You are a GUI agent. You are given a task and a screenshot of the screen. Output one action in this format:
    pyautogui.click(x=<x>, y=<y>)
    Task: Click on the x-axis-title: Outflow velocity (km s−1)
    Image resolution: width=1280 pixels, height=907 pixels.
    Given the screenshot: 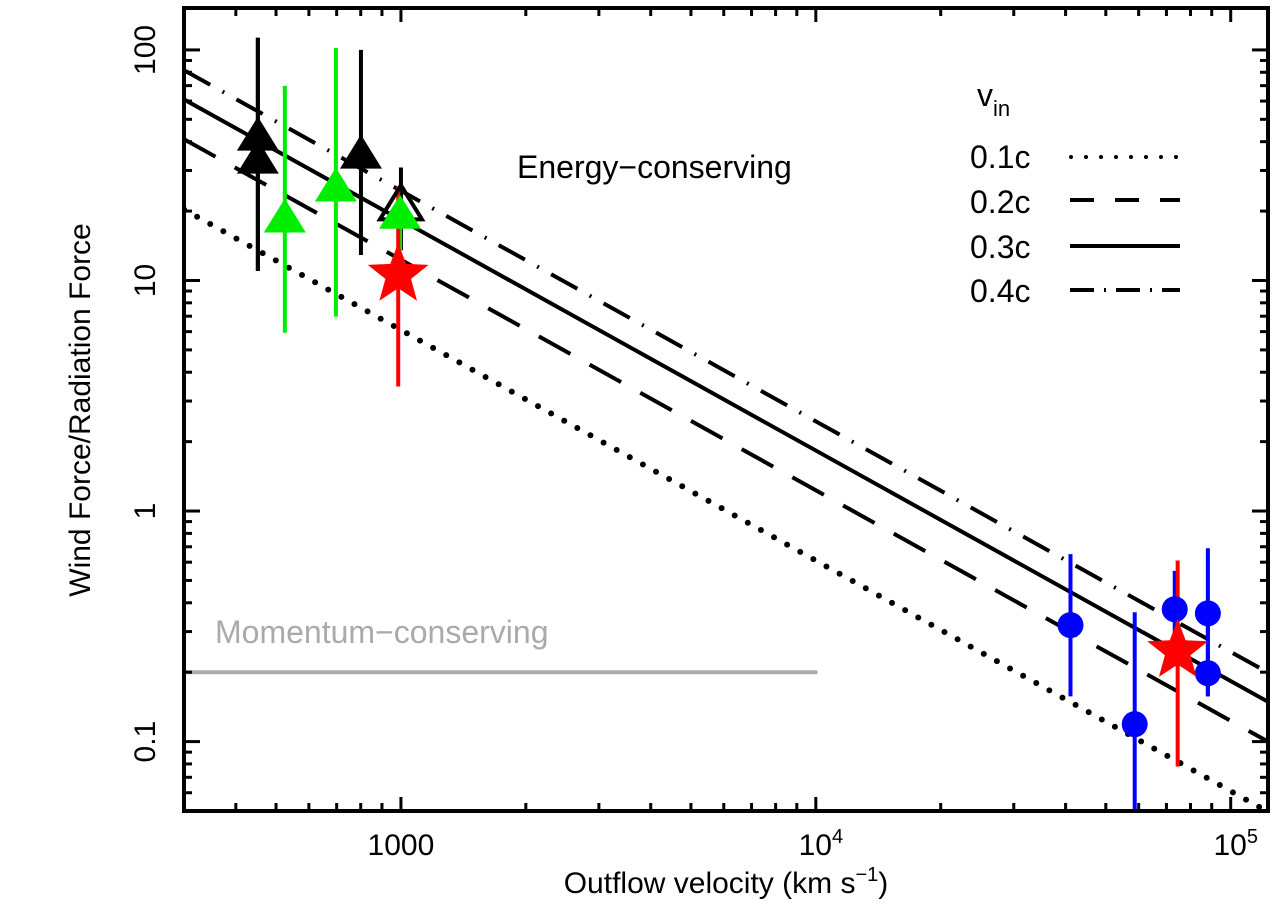 What is the action you would take?
    pyautogui.click(x=726, y=882)
    